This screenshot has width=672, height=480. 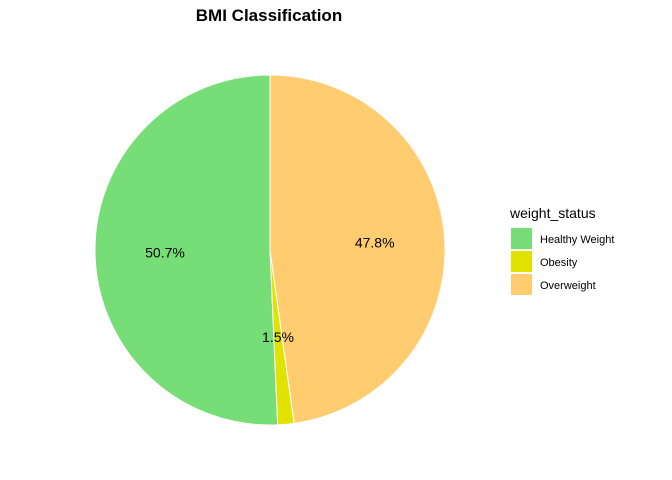 I want to click on chart-title: BMI Classification, so click(x=269, y=15).